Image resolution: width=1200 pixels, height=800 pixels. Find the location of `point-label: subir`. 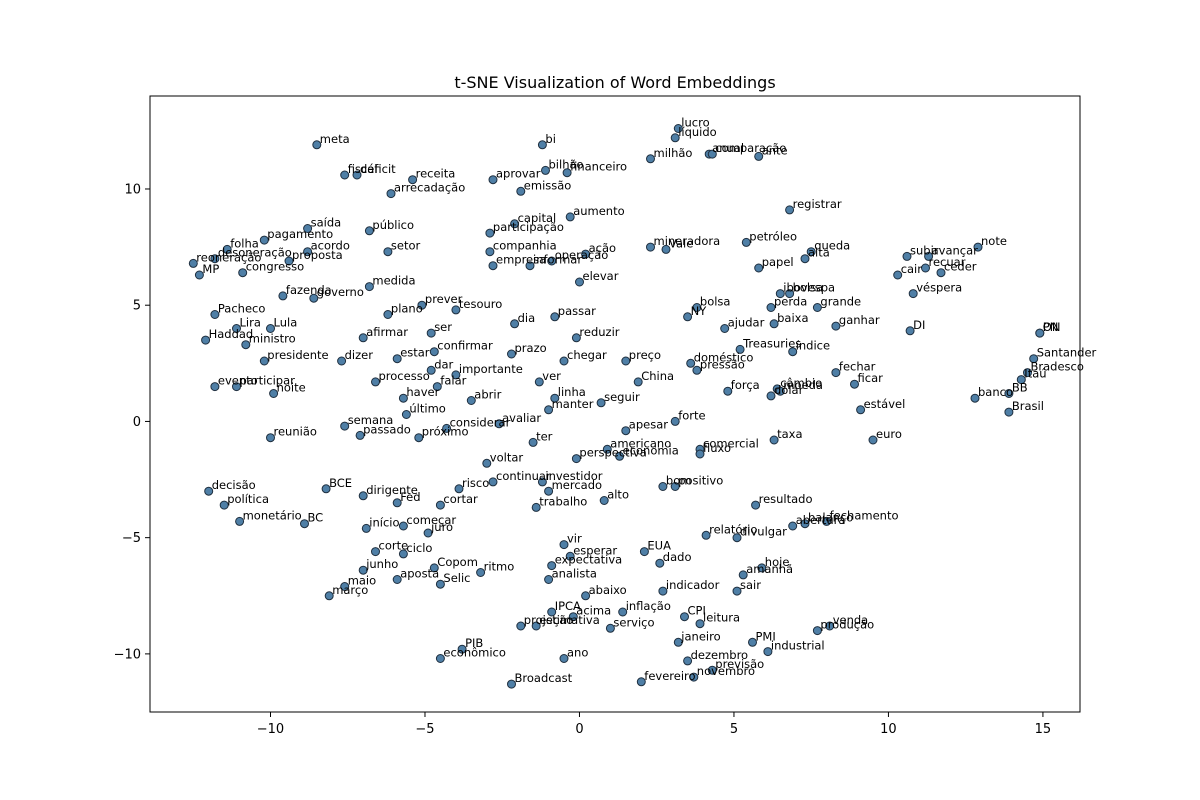

point-label: subir is located at coordinates (924, 250).